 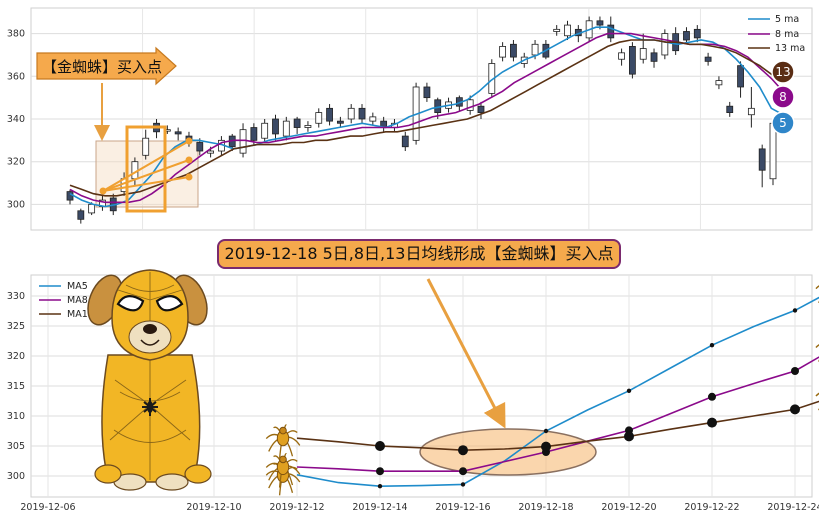 I want to click on bottom-line-MA13, so click(x=557, y=426).